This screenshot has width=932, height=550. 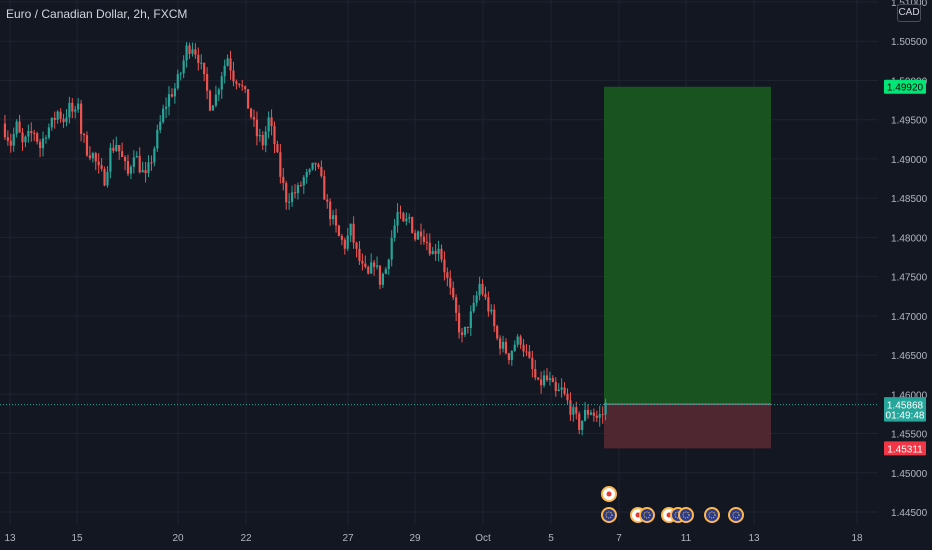 What do you see at coordinates (686, 538) in the screenshot?
I see `x-tick-label: 11` at bounding box center [686, 538].